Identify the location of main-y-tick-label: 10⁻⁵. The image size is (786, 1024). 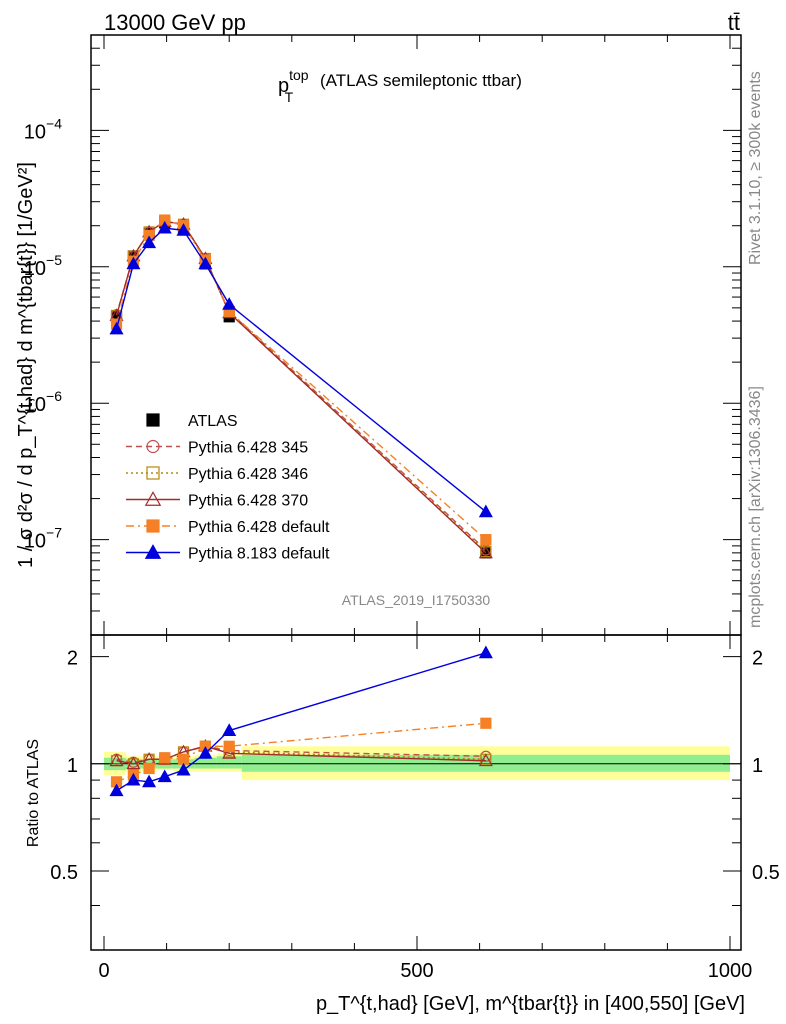
(43, 266).